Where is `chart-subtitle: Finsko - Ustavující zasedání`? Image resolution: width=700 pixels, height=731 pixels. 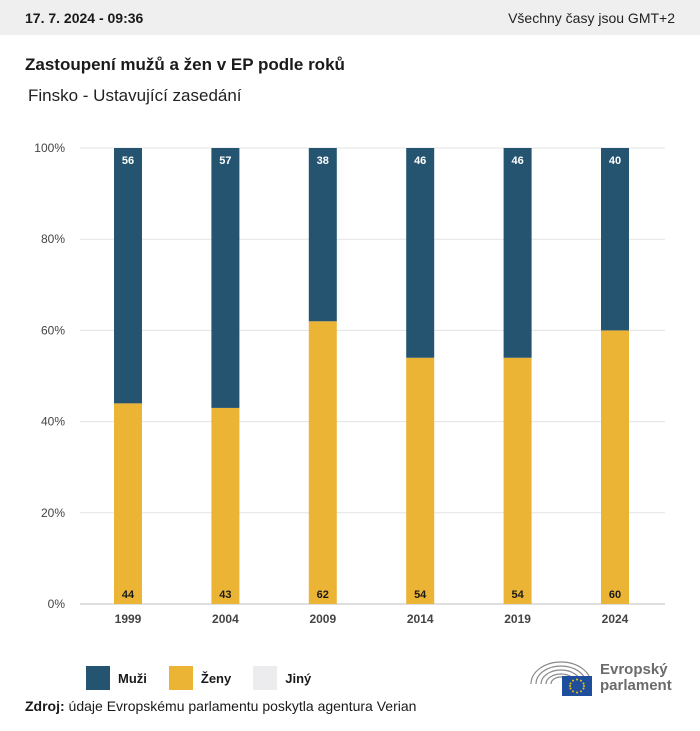 chart-subtitle: Finsko - Ustavující zasedání is located at coordinates (135, 95).